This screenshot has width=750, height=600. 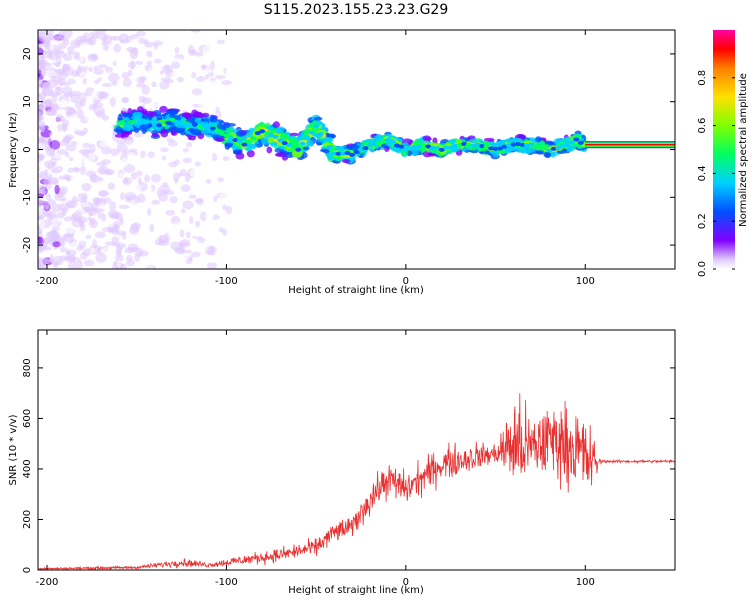 What do you see at coordinates (226, 281) in the screenshot?
I see `spectrogram-x-tick-label: -100` at bounding box center [226, 281].